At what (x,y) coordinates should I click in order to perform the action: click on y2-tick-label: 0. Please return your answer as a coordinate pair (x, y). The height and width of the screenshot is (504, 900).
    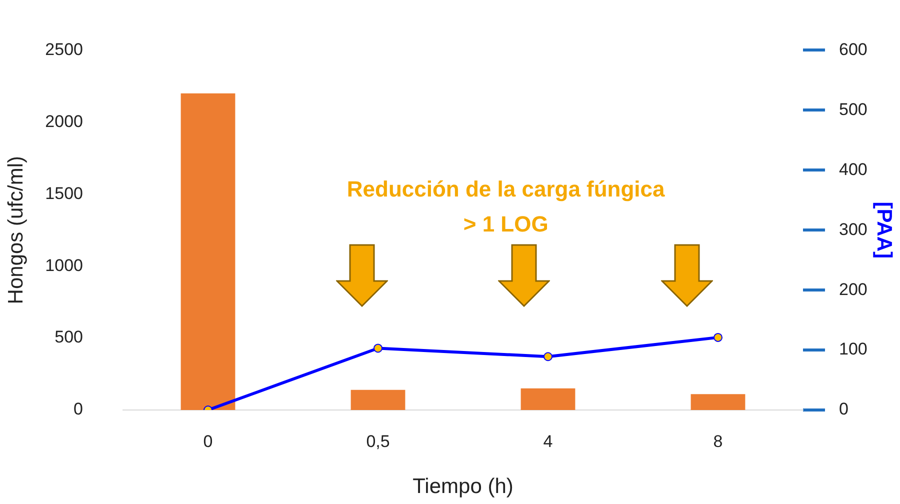
    Looking at the image, I should click on (843, 409).